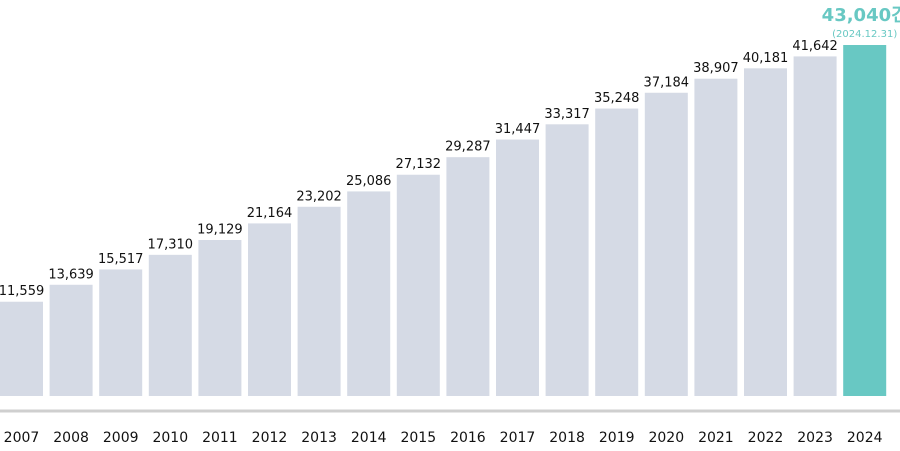 The image size is (900, 451). Describe the element at coordinates (319, 438) in the screenshot. I see `x-tick-label: 2013` at that location.